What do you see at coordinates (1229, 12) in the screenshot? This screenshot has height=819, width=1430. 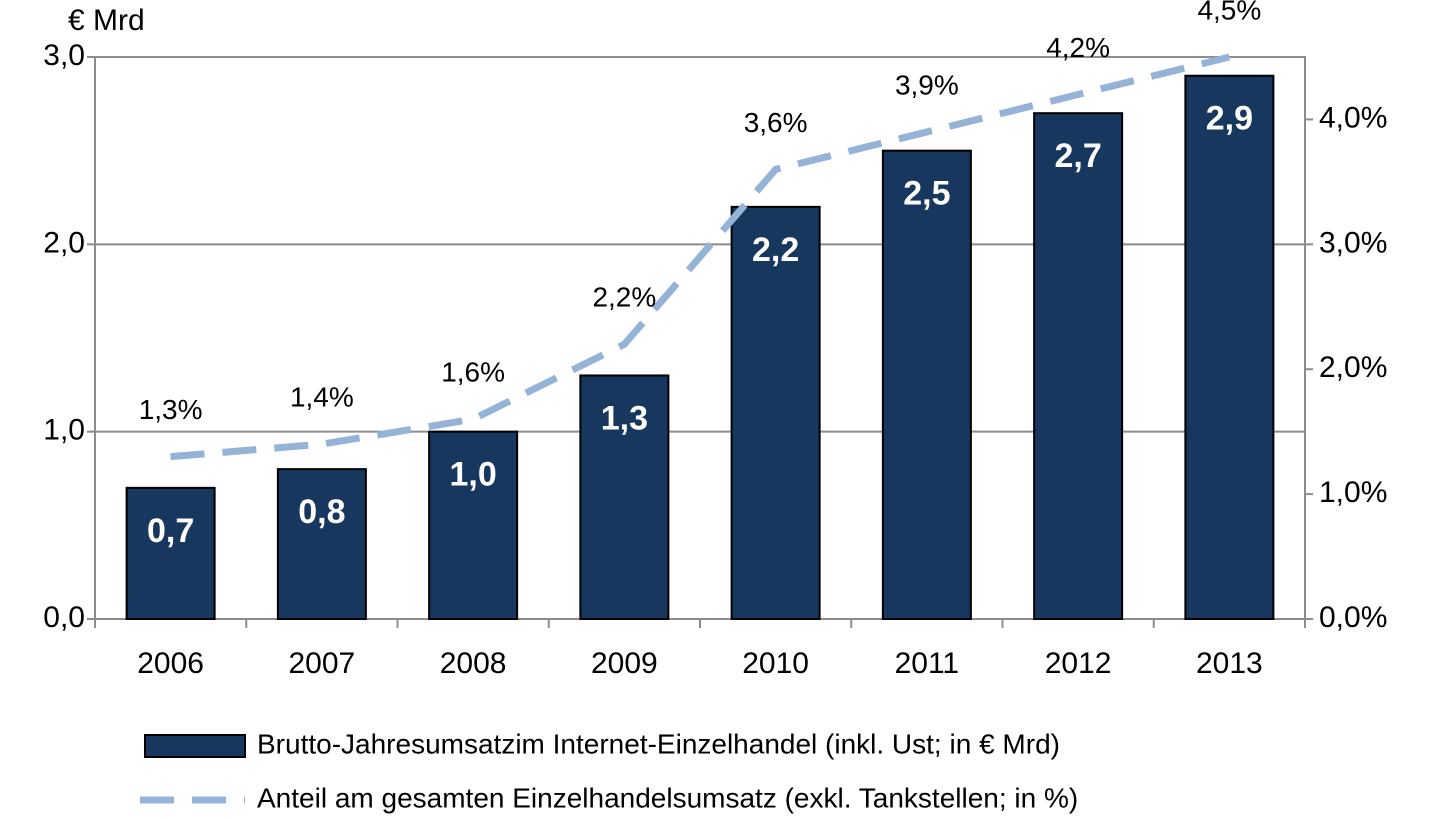 I see `line-value-label: 4,5%` at bounding box center [1229, 12].